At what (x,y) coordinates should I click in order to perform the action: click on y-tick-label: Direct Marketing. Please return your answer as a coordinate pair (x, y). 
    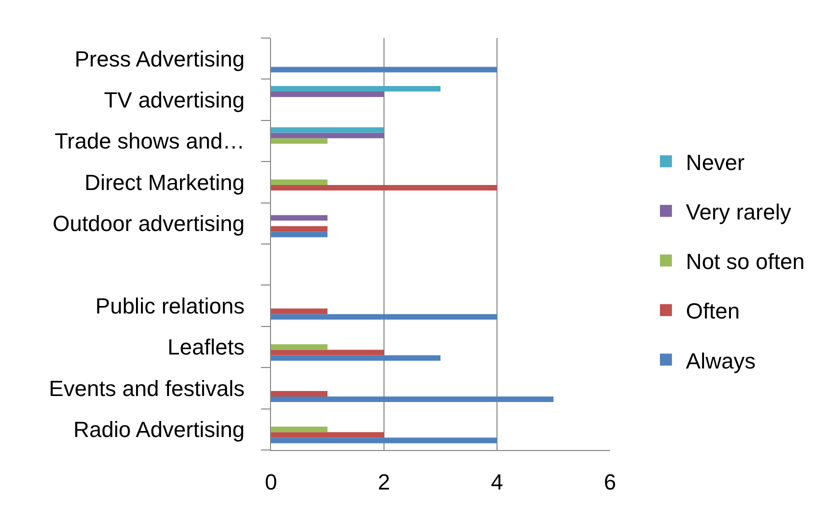
    Looking at the image, I should click on (164, 182).